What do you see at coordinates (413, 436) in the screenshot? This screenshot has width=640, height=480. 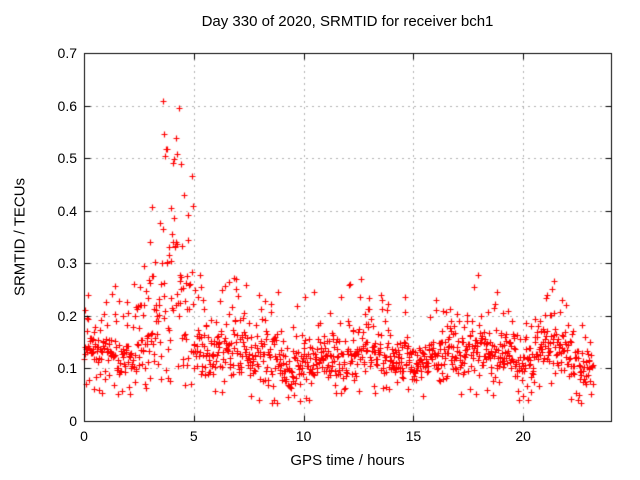 I see `x-tick-label: 15` at bounding box center [413, 436].